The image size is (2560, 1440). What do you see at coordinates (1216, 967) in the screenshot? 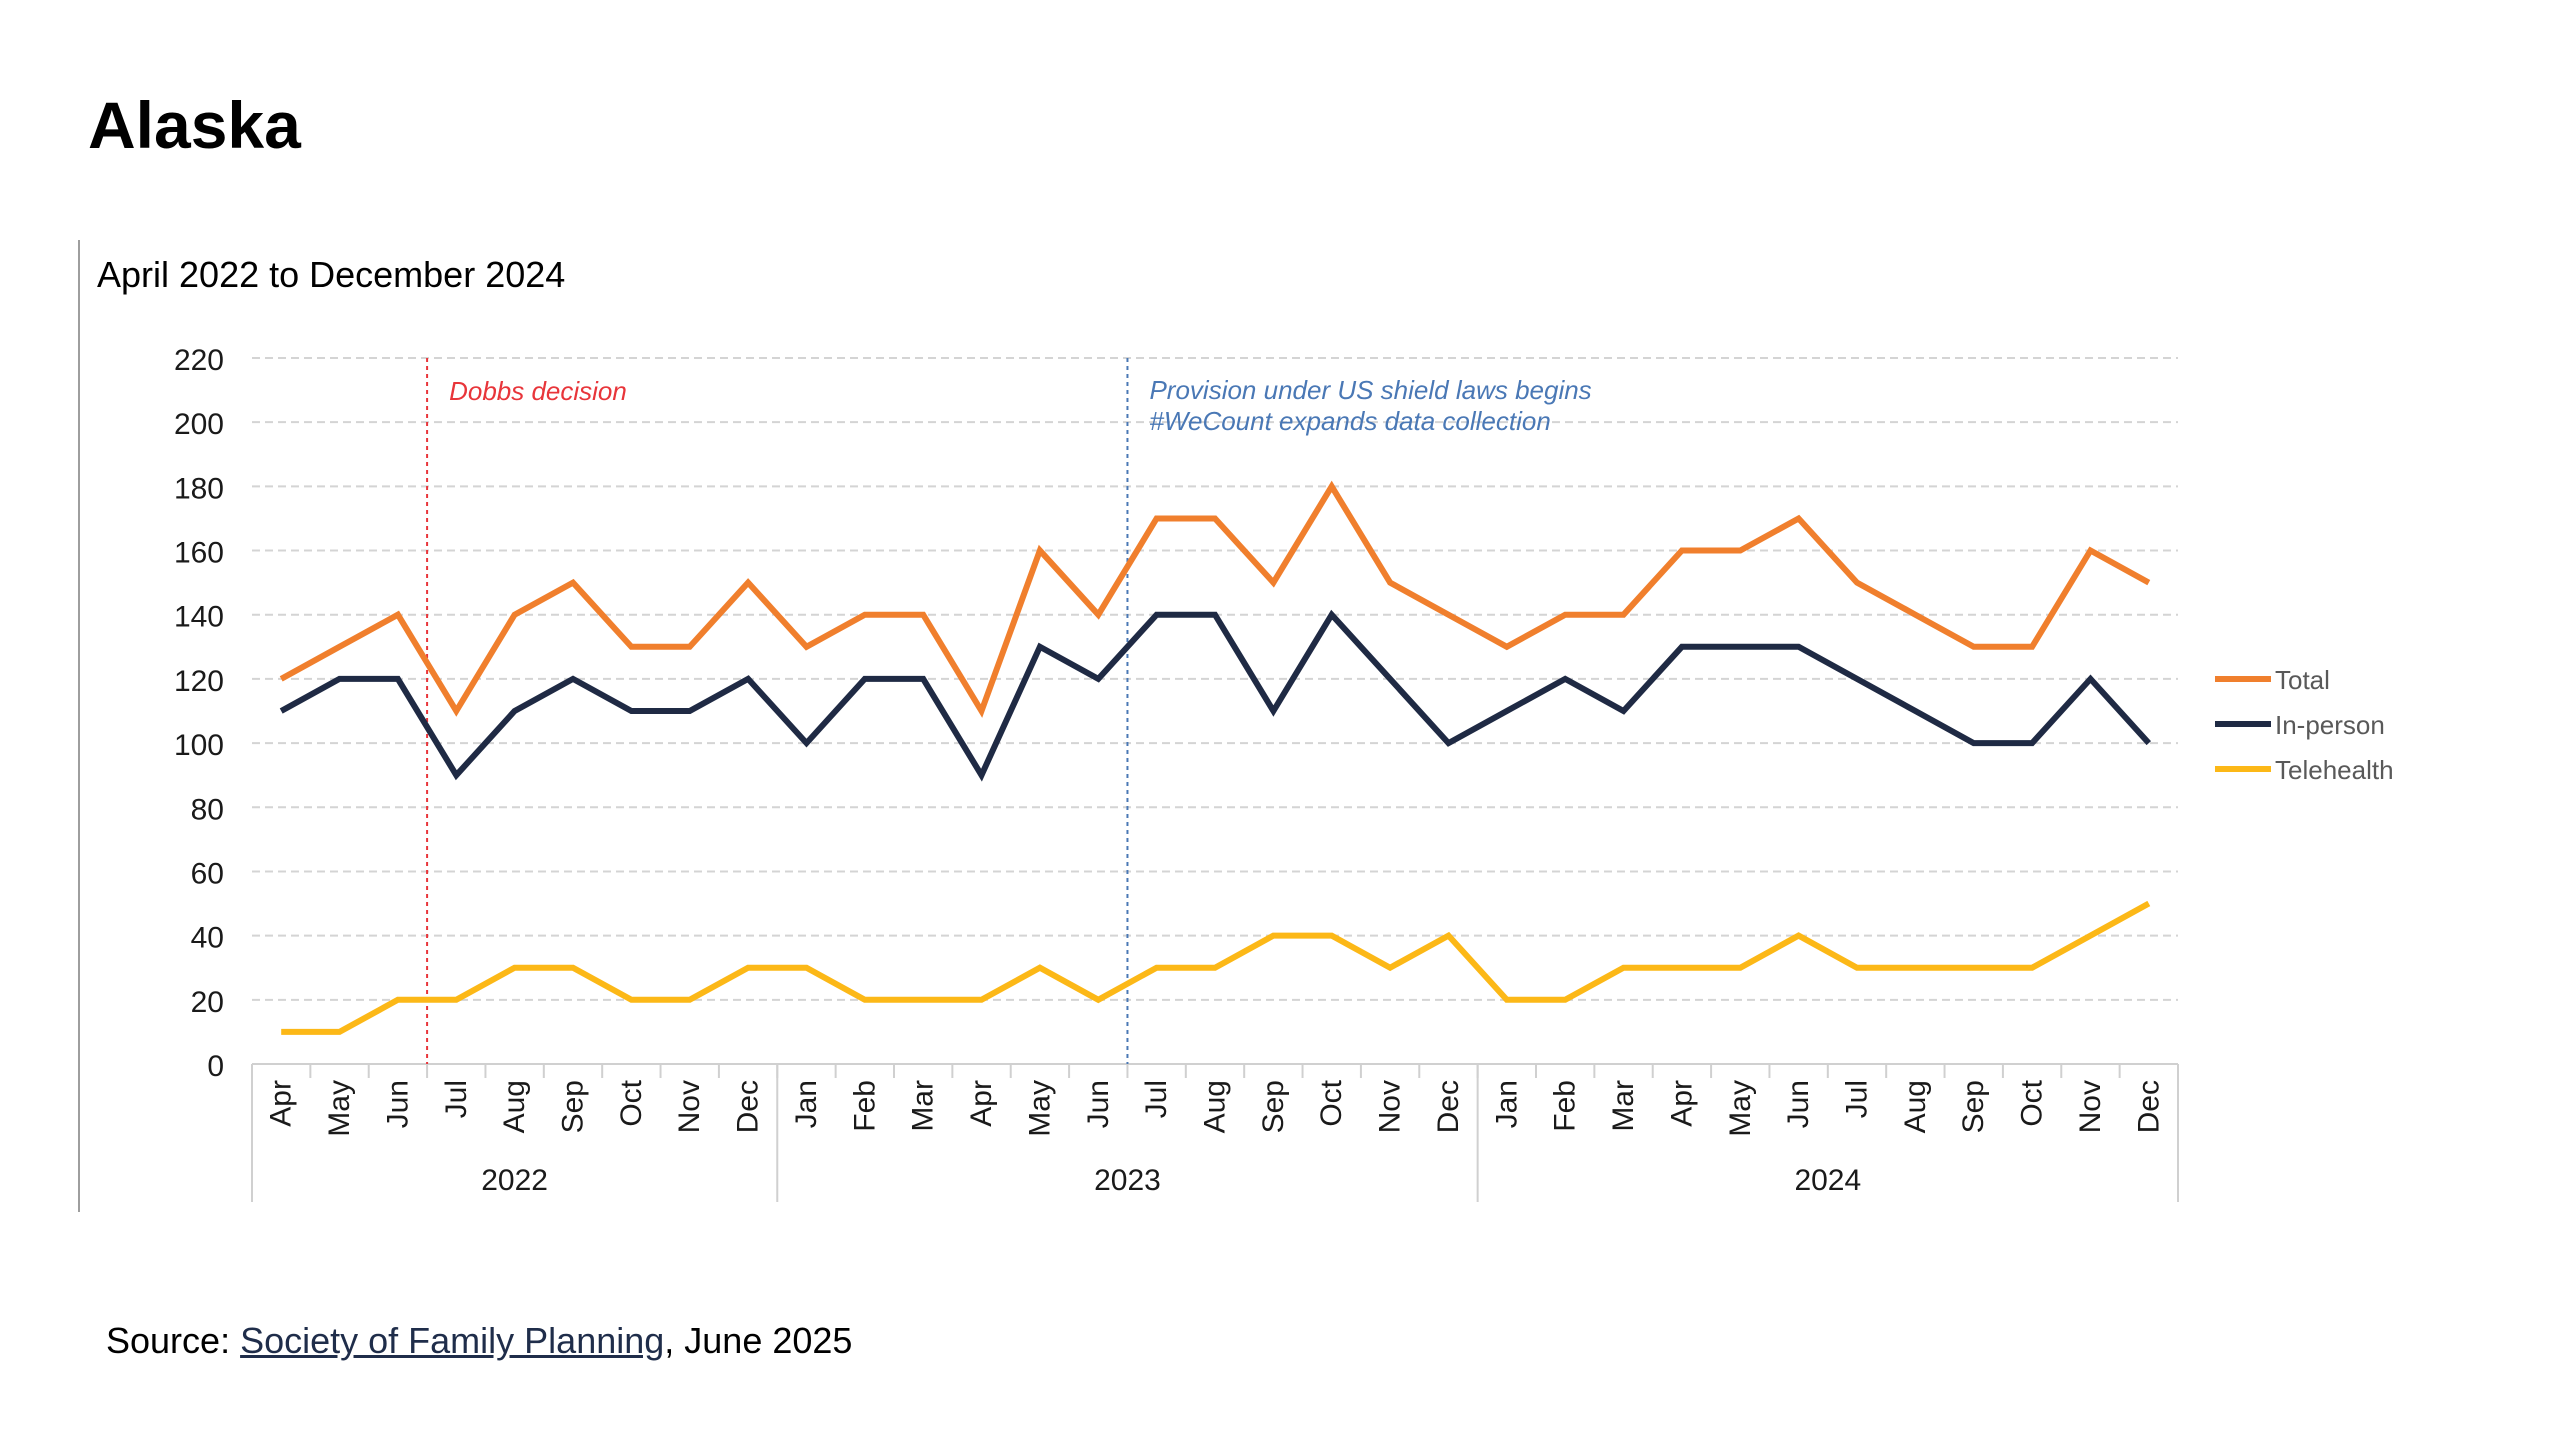
I see `series-line-telehealth` at bounding box center [1216, 967].